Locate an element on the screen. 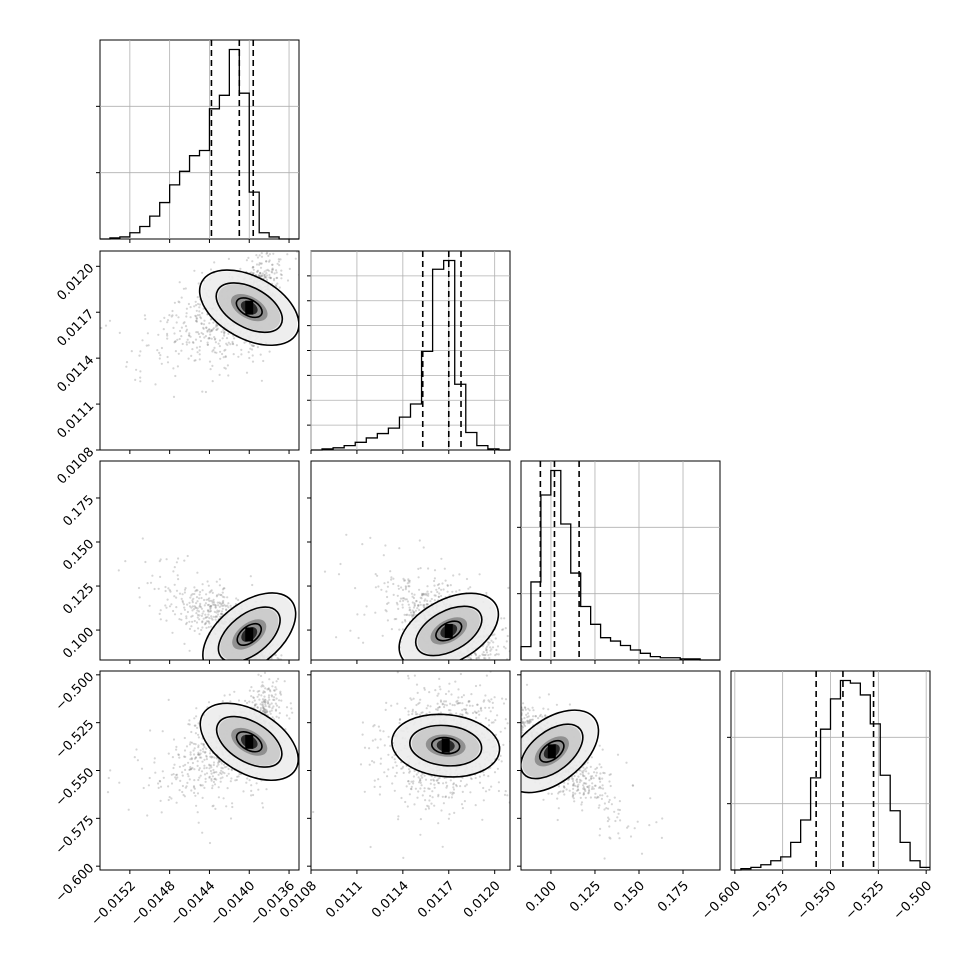 The image size is (970, 970). axes-frame is located at coordinates (199, 350).